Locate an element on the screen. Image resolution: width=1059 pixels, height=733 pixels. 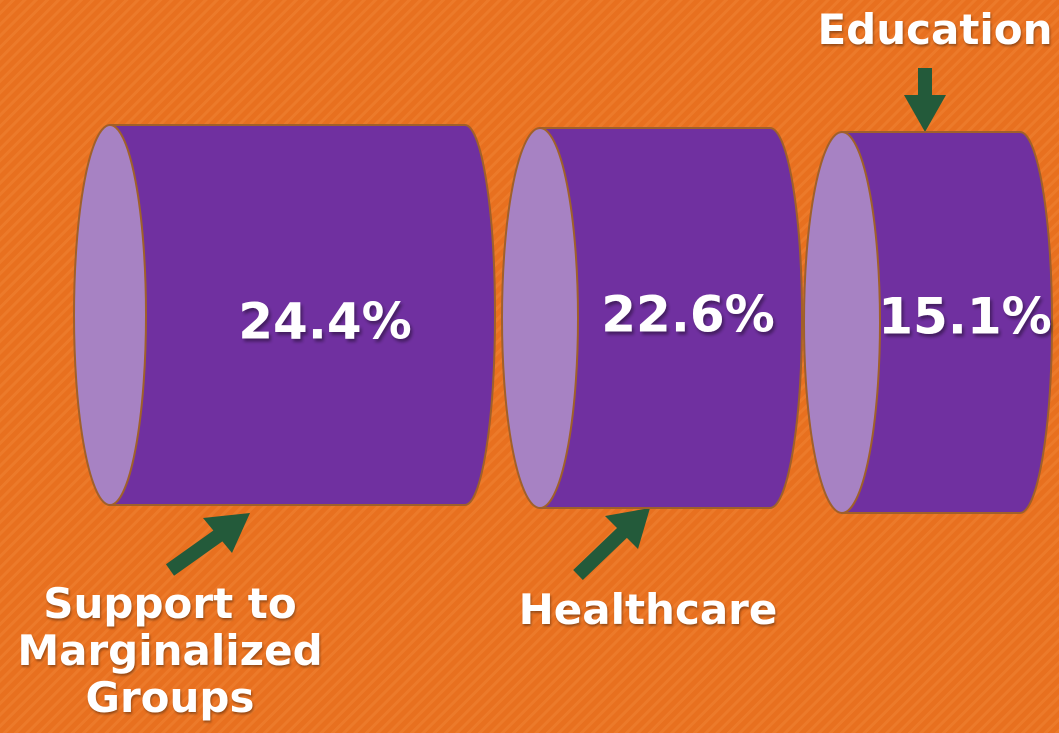
value-label: 24.4% is located at coordinates (324, 322).